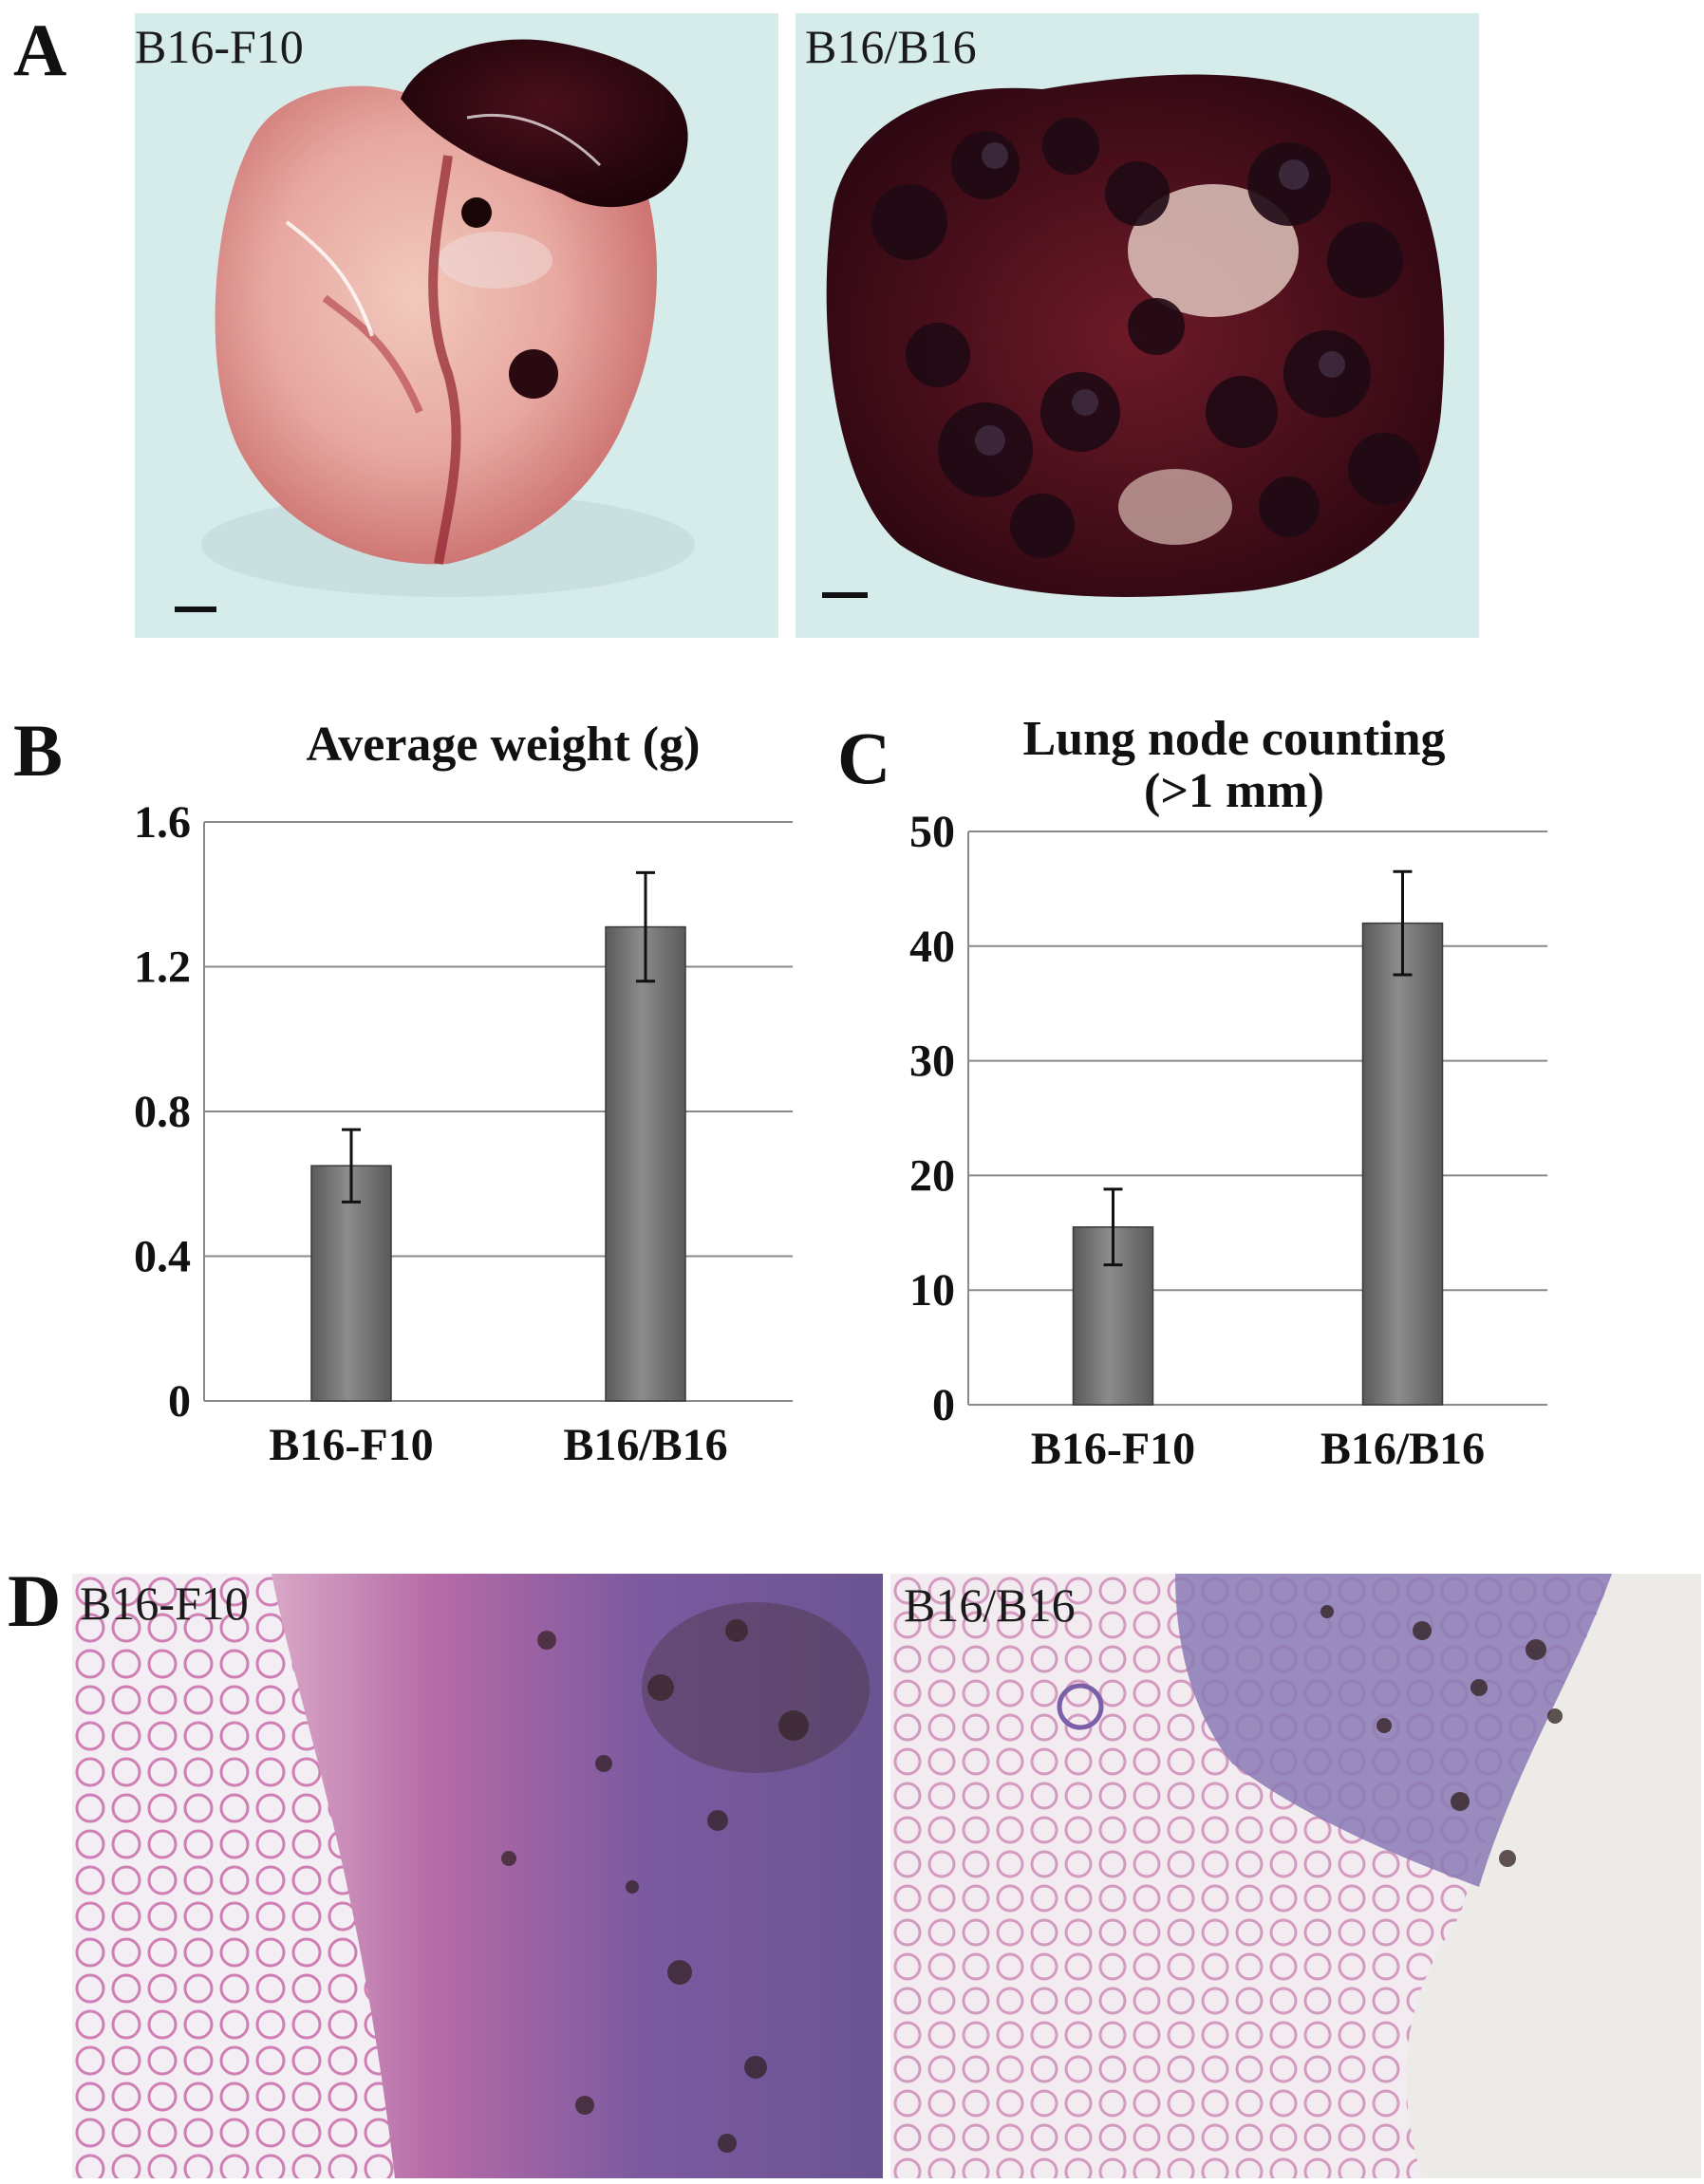 The width and height of the screenshot is (1704, 2184). What do you see at coordinates (162, 822) in the screenshot?
I see `y-tick-label: 1.6` at bounding box center [162, 822].